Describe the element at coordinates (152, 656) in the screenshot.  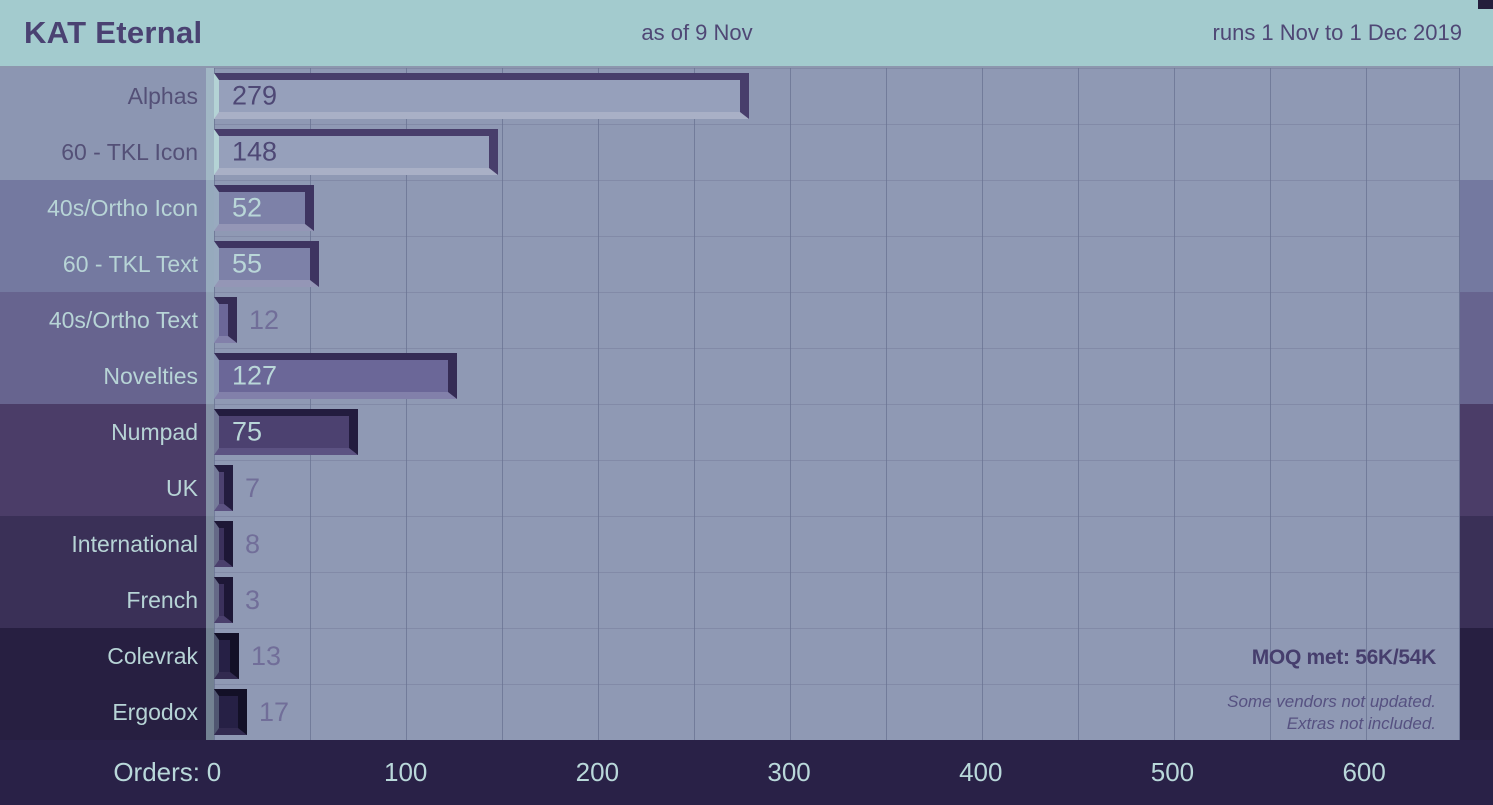
I see `category-label: Colevrak` at that location.